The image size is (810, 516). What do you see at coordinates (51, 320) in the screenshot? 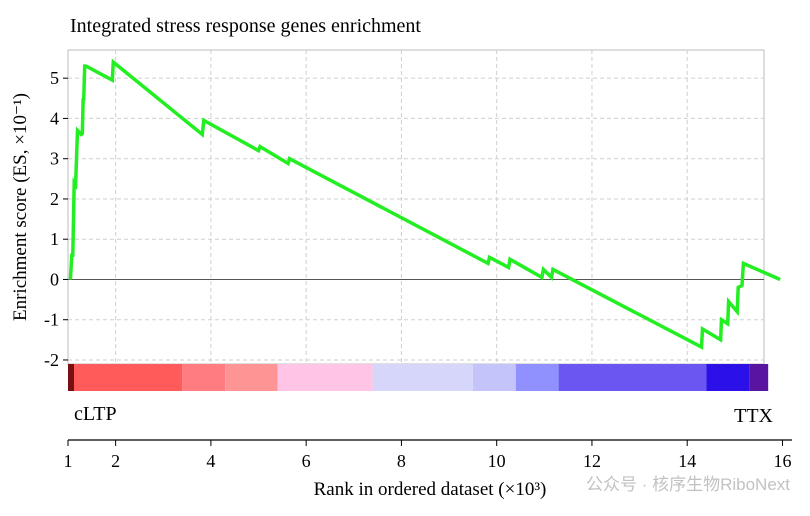
I see `y-tick-label: -1` at bounding box center [51, 320].